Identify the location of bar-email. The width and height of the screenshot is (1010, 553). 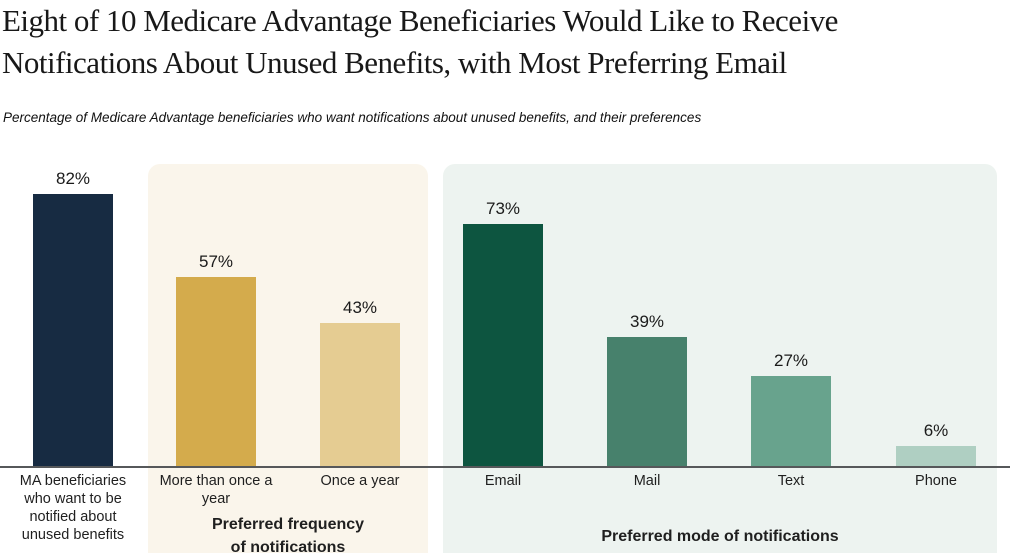
(503, 345).